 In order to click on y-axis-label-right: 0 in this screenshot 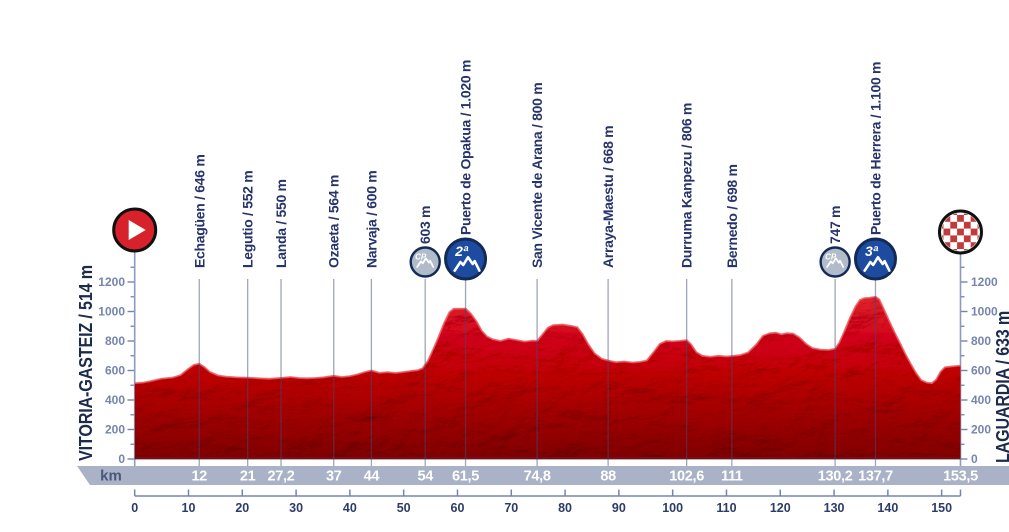, I will do `click(974, 459)`.